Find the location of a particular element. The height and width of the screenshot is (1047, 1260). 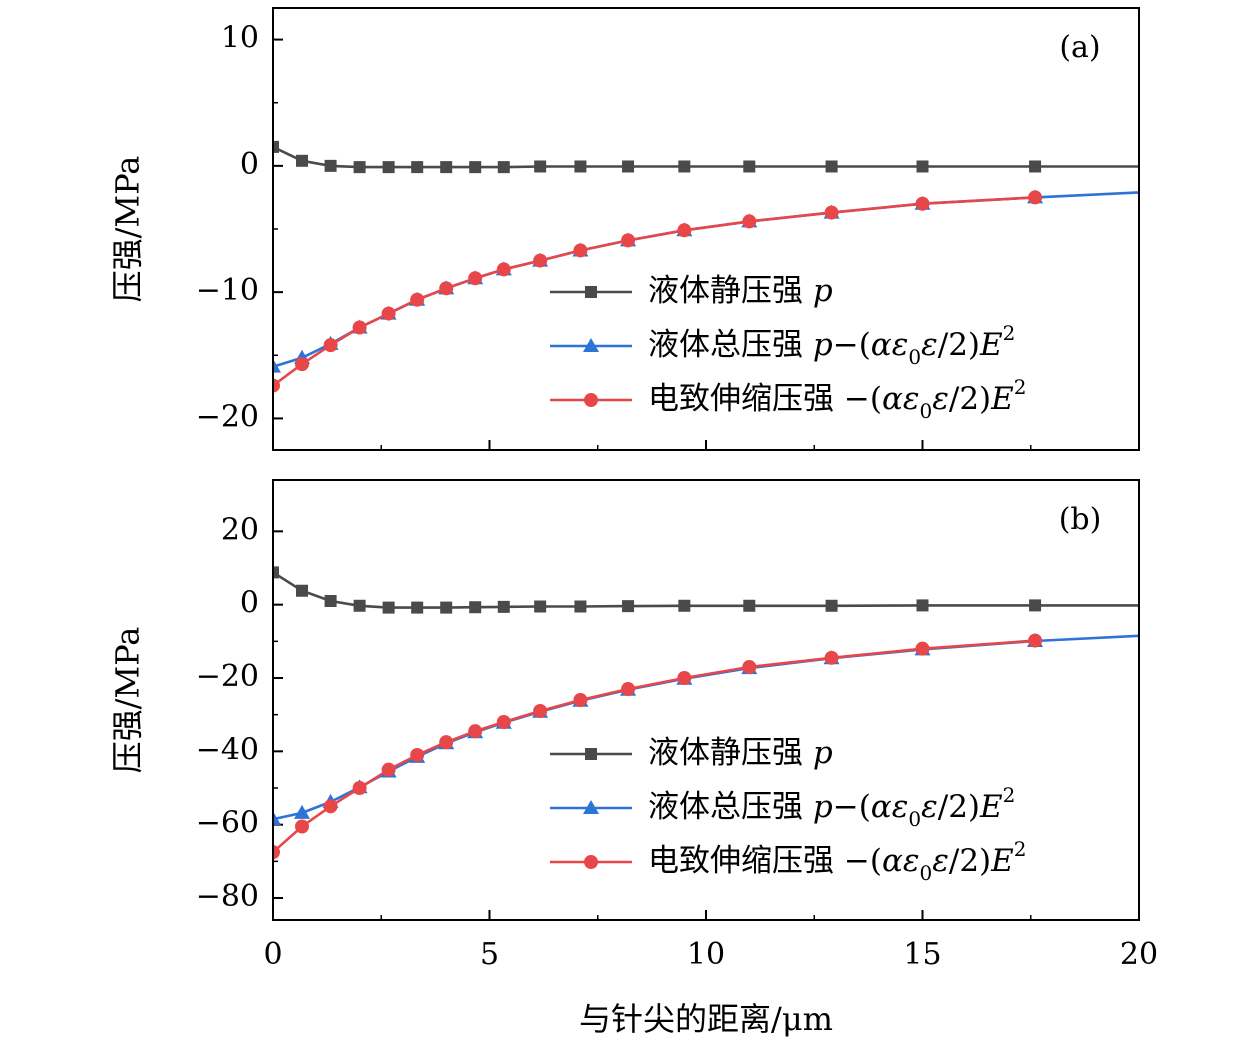

y-ticks-b: 20 0 −20 −40 −60 −80 is located at coordinates (239, 713).